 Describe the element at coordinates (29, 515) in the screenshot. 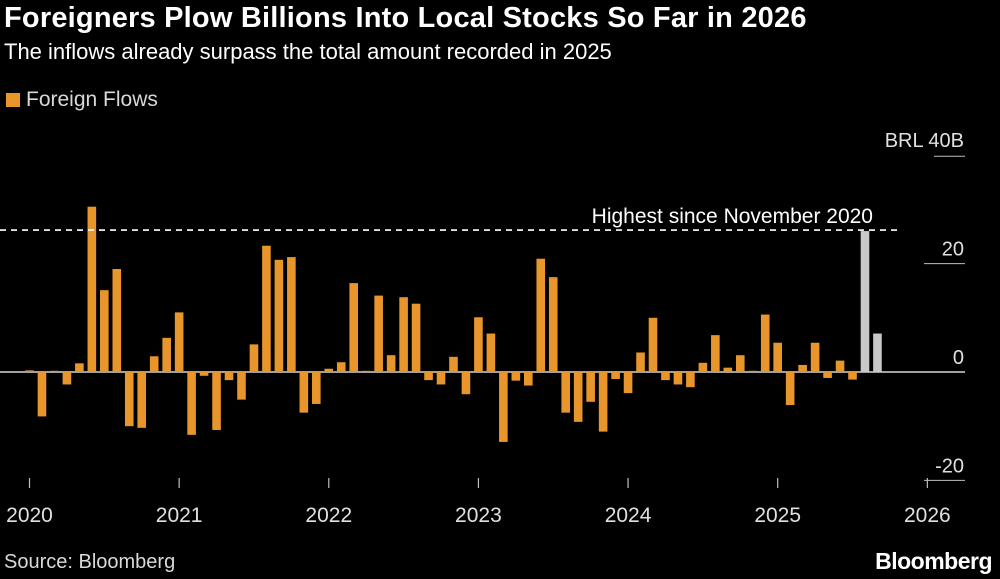

I see `x-tick-label: 2020` at that location.